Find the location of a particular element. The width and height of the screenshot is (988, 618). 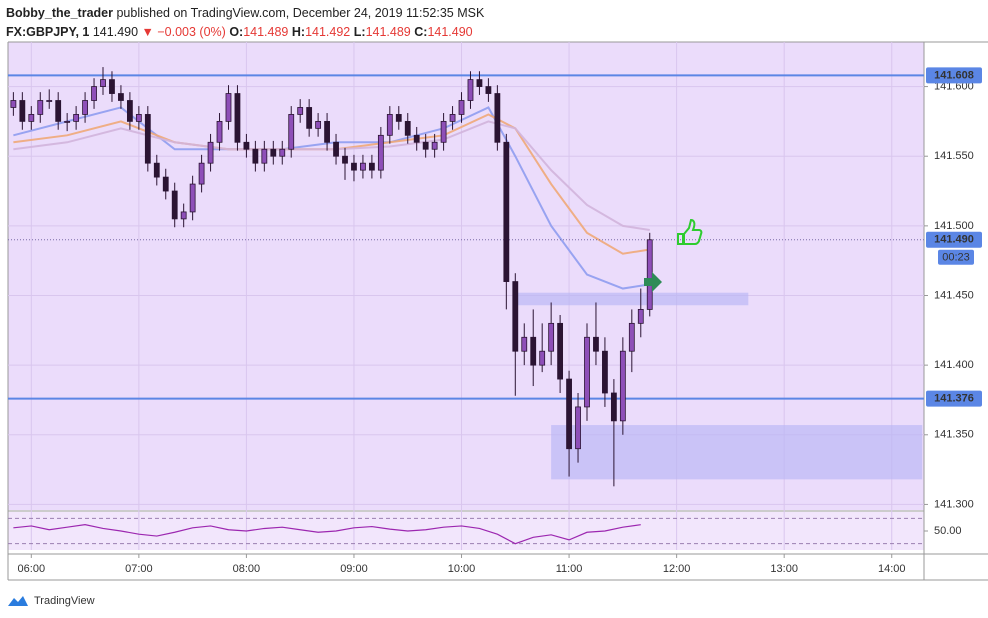

logo is located at coordinates (18, 601).